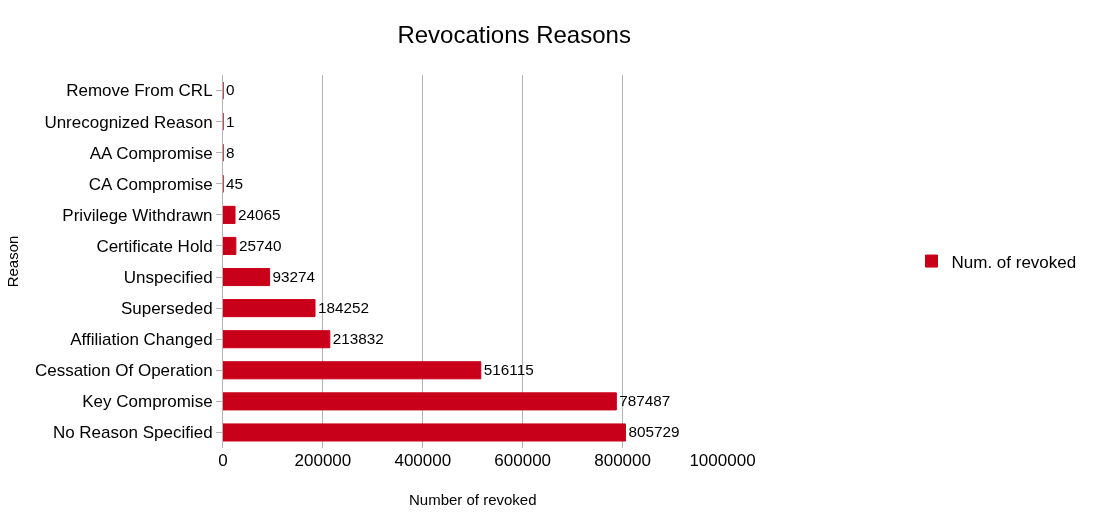  What do you see at coordinates (259, 214) in the screenshot?
I see `data-label: 24065` at bounding box center [259, 214].